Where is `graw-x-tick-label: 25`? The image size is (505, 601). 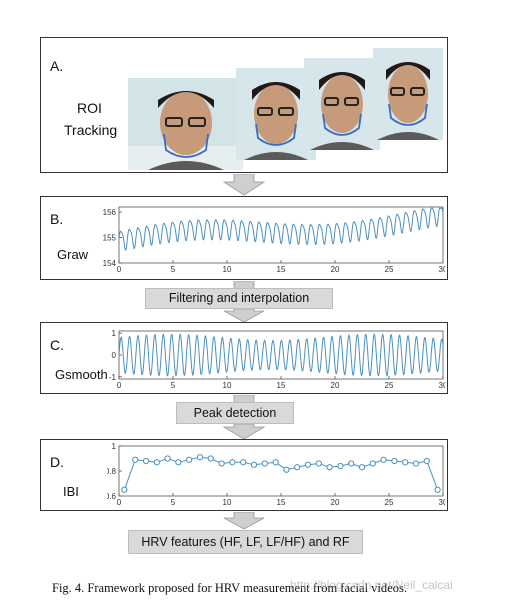 graw-x-tick-label: 25 is located at coordinates (389, 269).